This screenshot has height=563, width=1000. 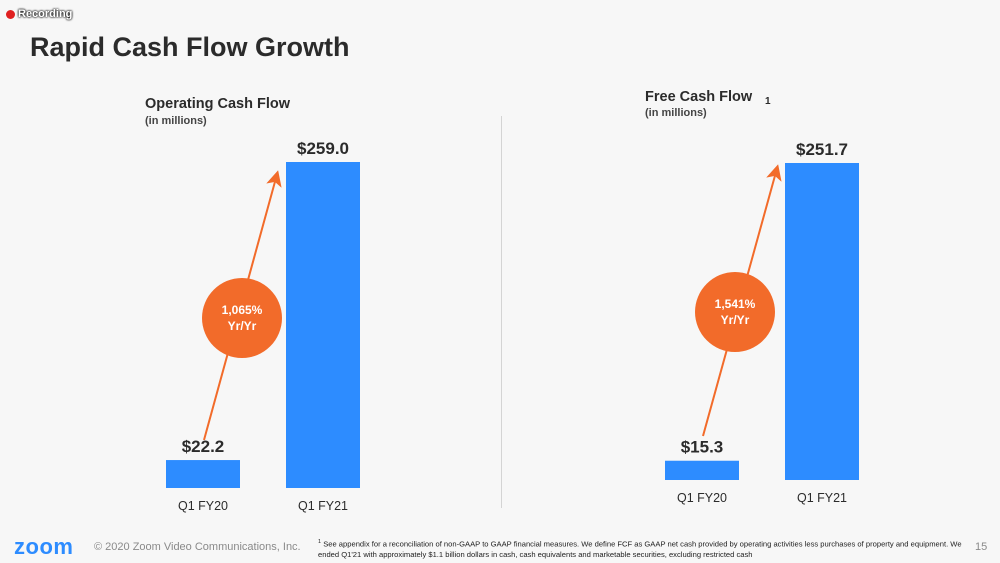 What do you see at coordinates (323, 148) in the screenshot?
I see `operating-cash-flow-value-label-1: $259.0` at bounding box center [323, 148].